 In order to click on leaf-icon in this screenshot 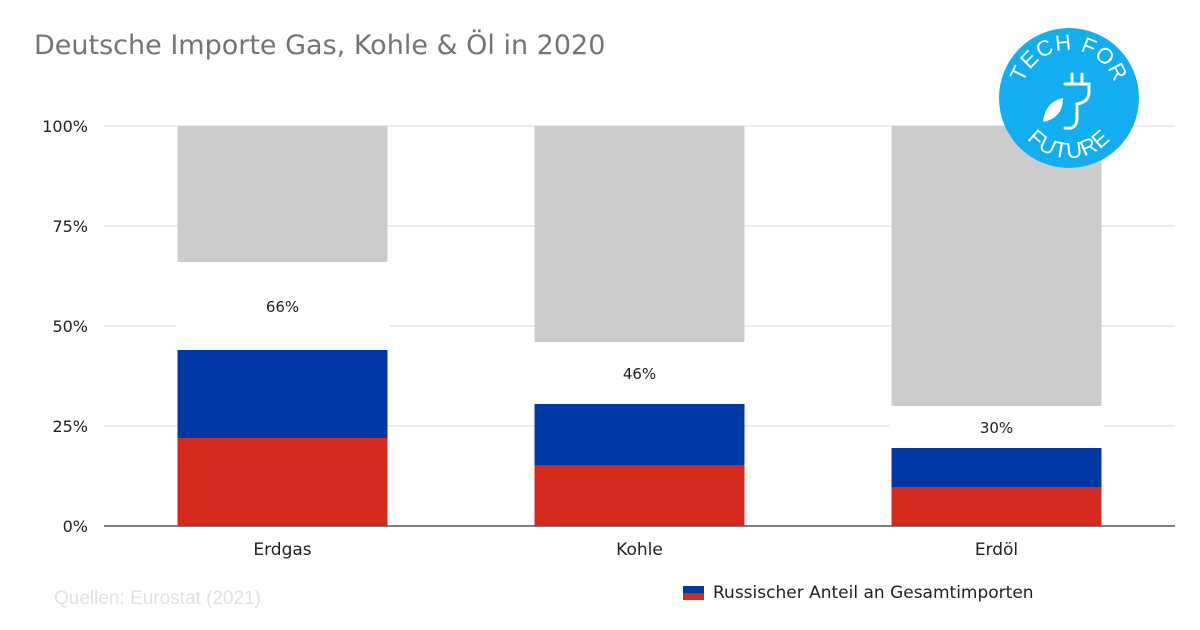, I will do `click(1053, 110)`.